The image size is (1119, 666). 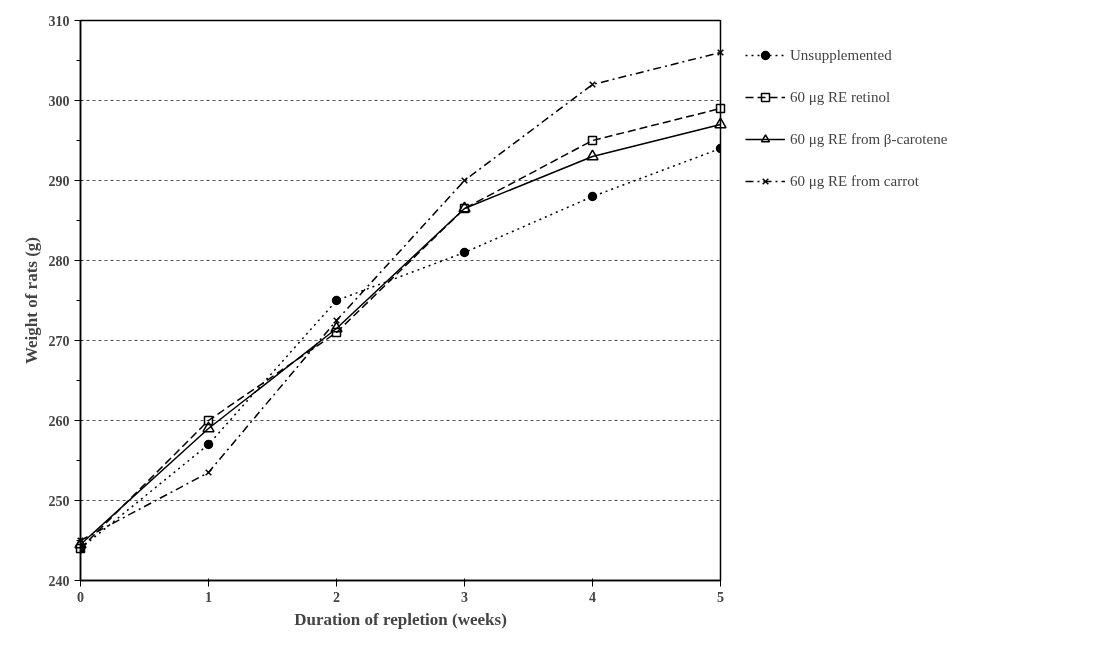 I want to click on legend-label: 60 μg RE from carrot, so click(x=854, y=181).